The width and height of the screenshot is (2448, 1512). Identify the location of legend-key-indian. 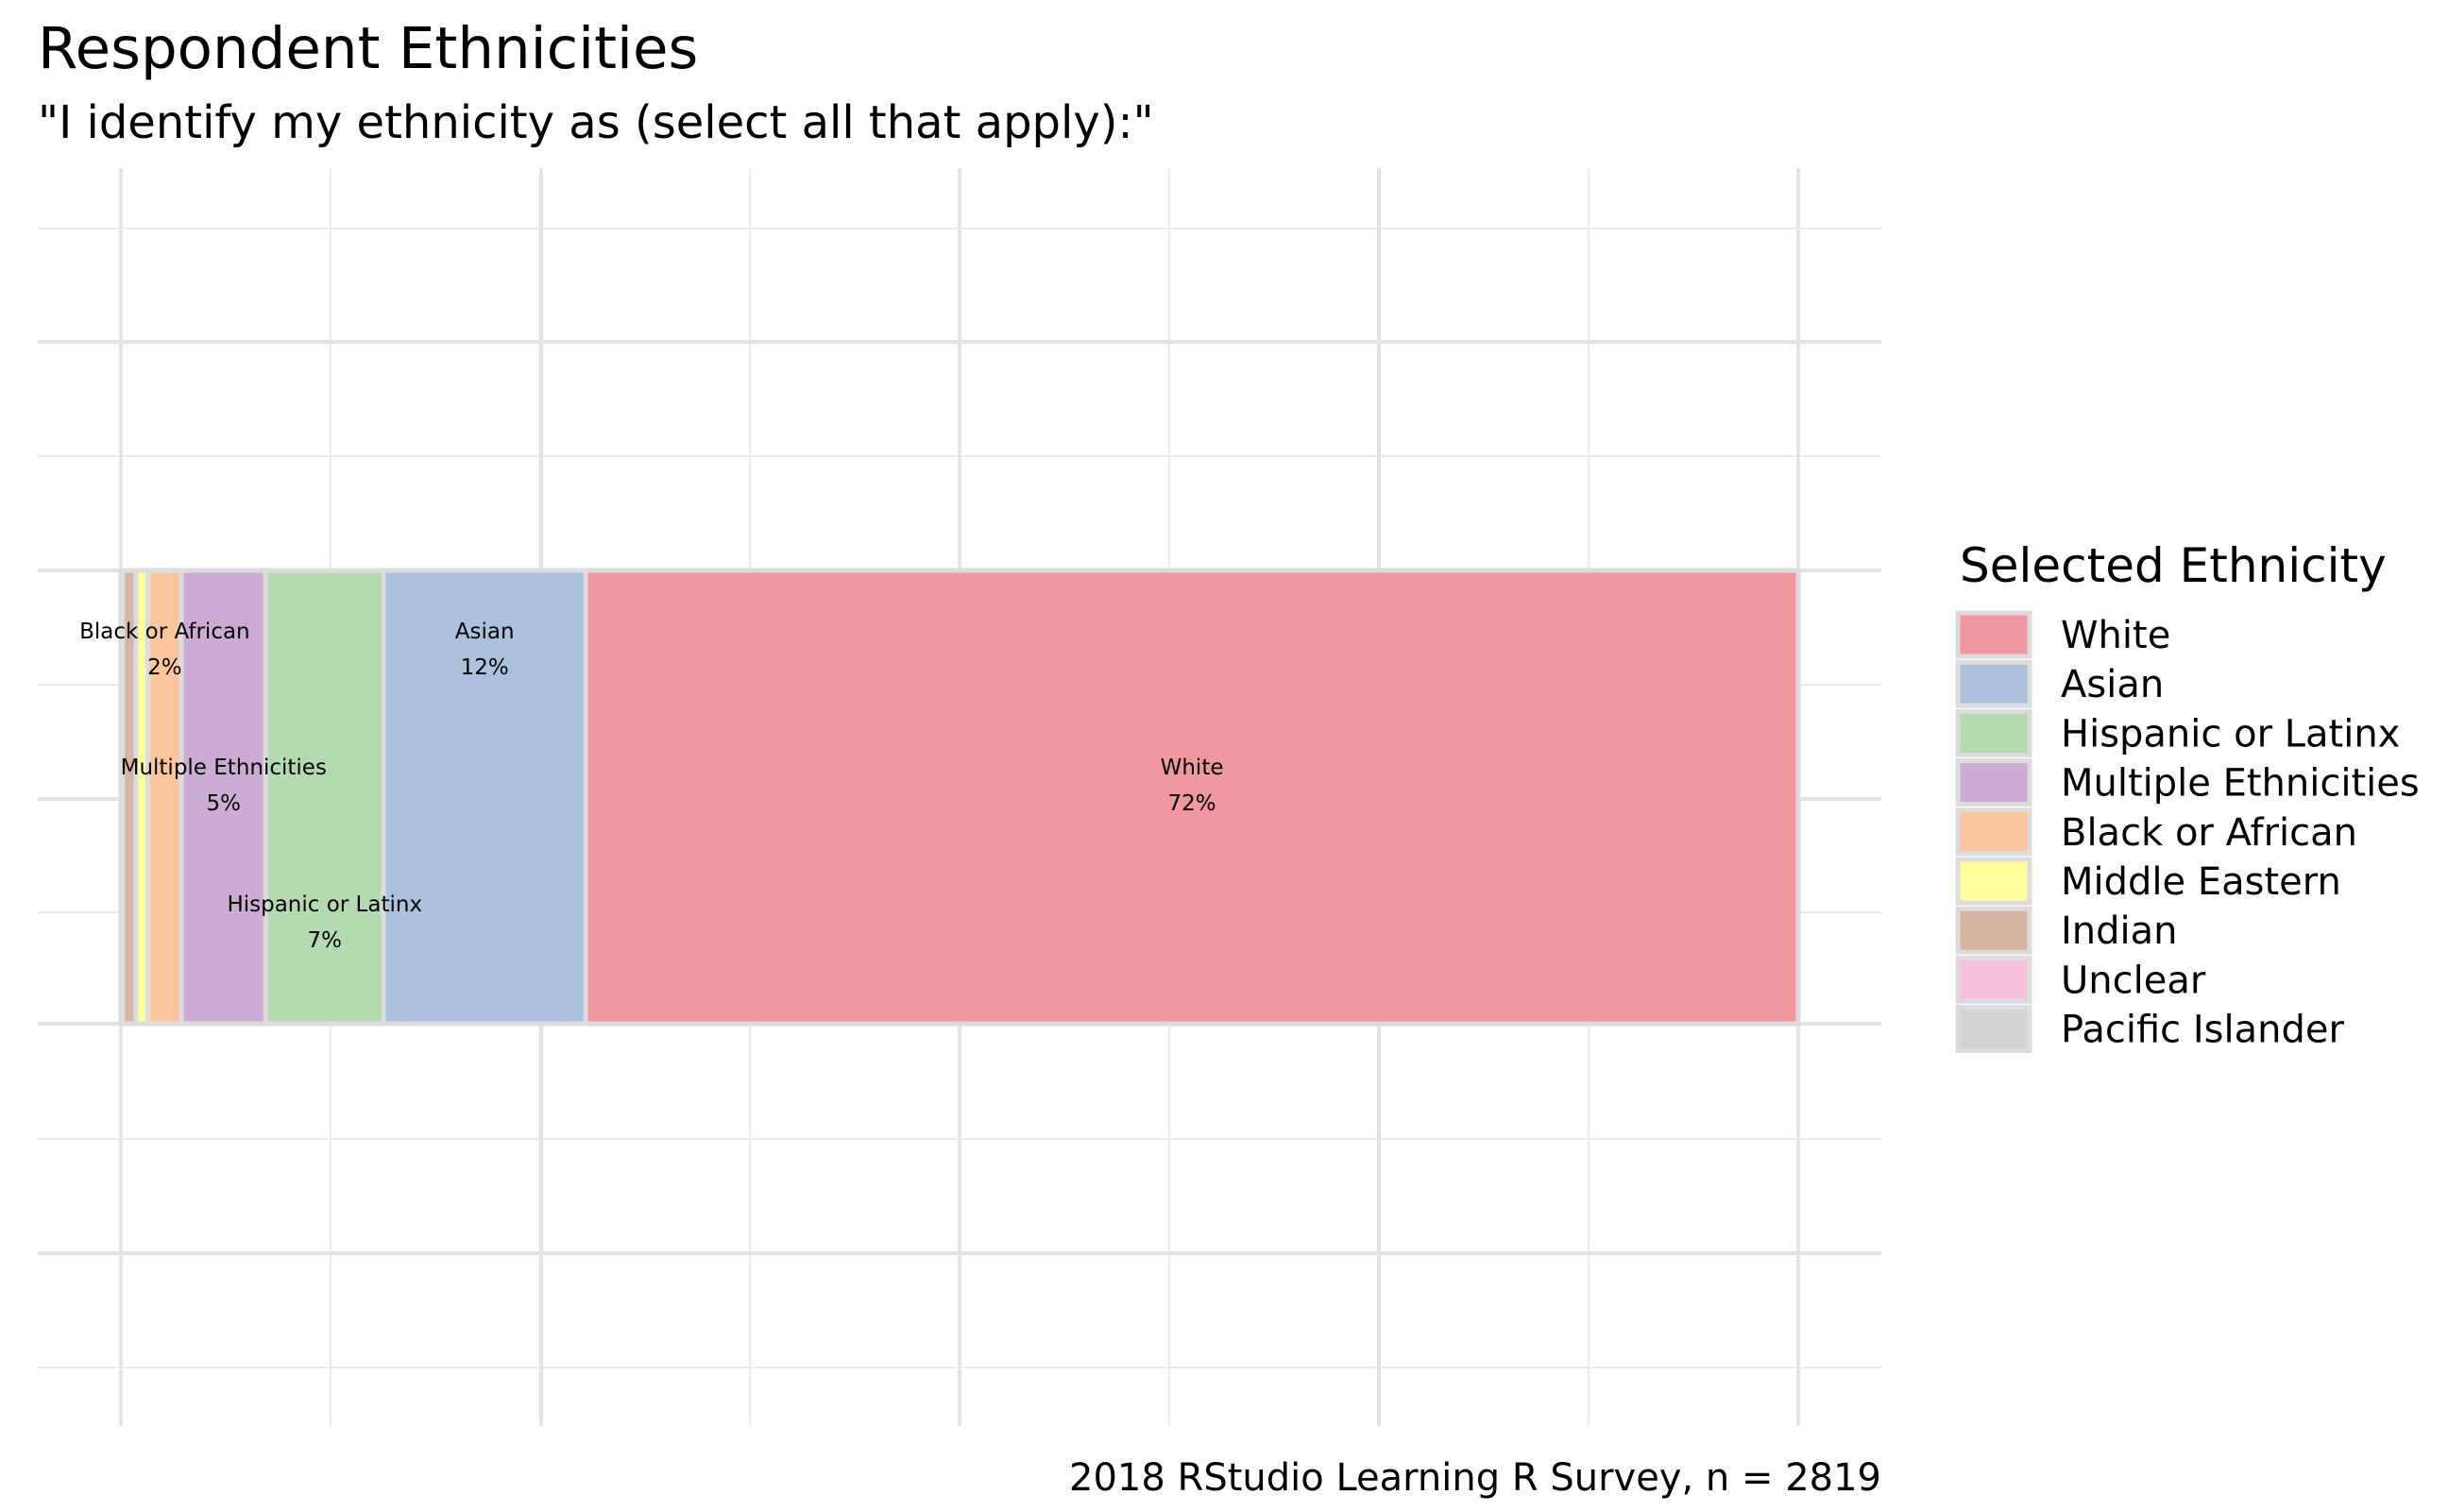
(1994, 930).